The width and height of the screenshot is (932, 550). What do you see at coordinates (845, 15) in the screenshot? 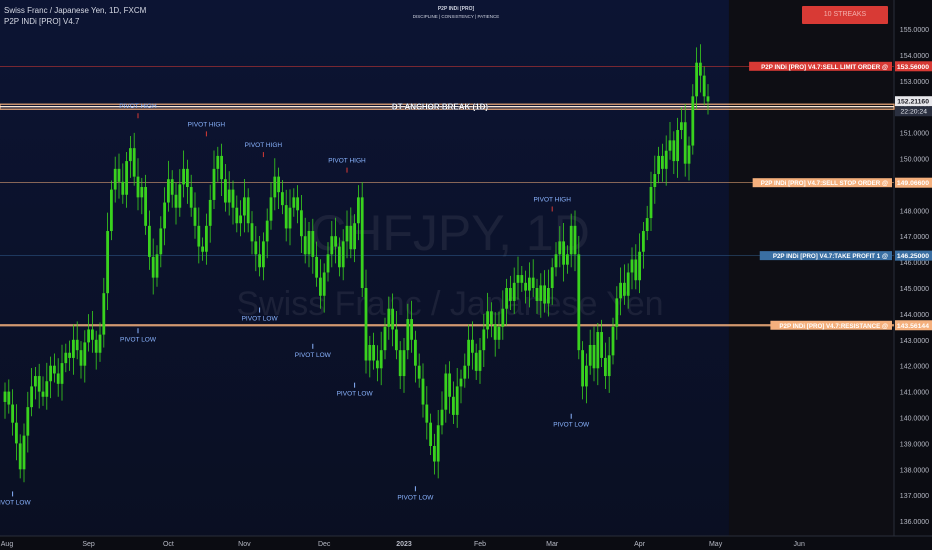
I see `streak-box: 10 STREAKS` at bounding box center [845, 15].